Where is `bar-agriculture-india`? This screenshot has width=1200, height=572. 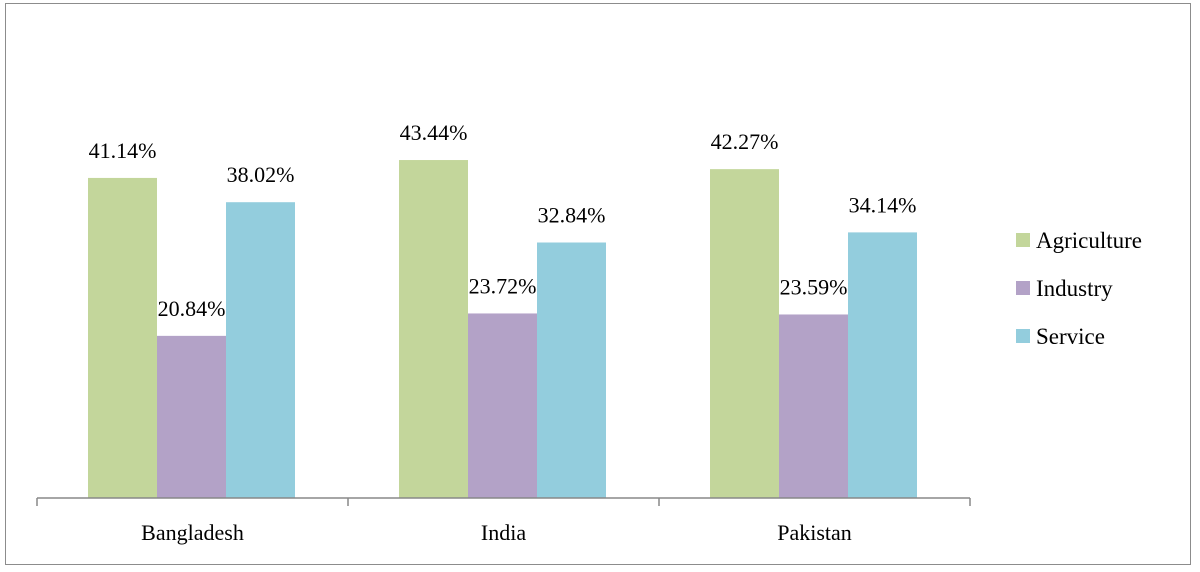 bar-agriculture-india is located at coordinates (433, 329).